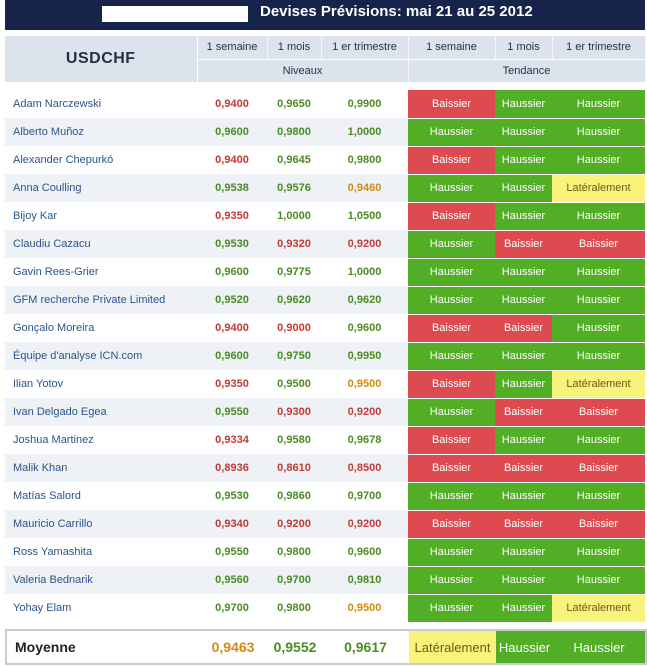 Image resolution: width=647 pixels, height=666 pixels. What do you see at coordinates (294, 272) in the screenshot?
I see `level-month: 0,9775` at bounding box center [294, 272].